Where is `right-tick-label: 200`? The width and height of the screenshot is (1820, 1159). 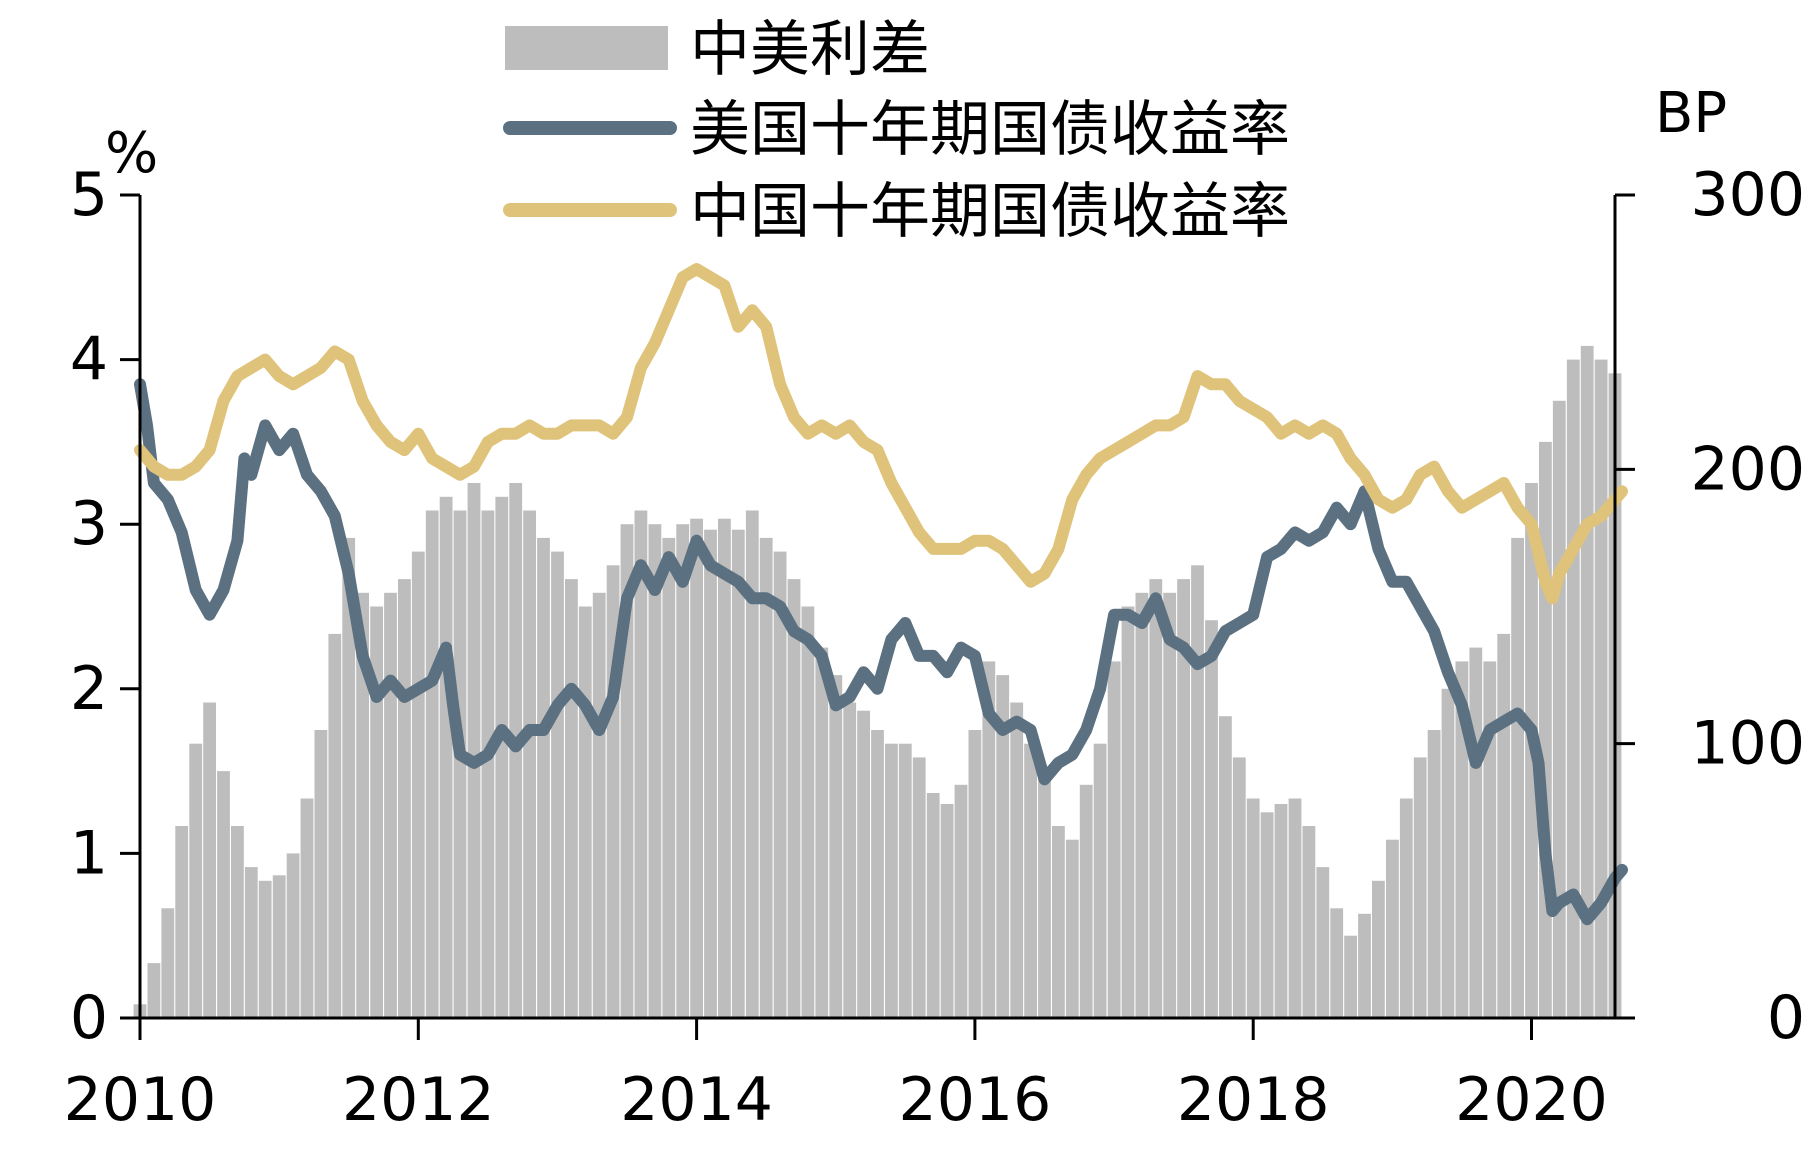
right-tick-label: 200 is located at coordinates (1747, 469).